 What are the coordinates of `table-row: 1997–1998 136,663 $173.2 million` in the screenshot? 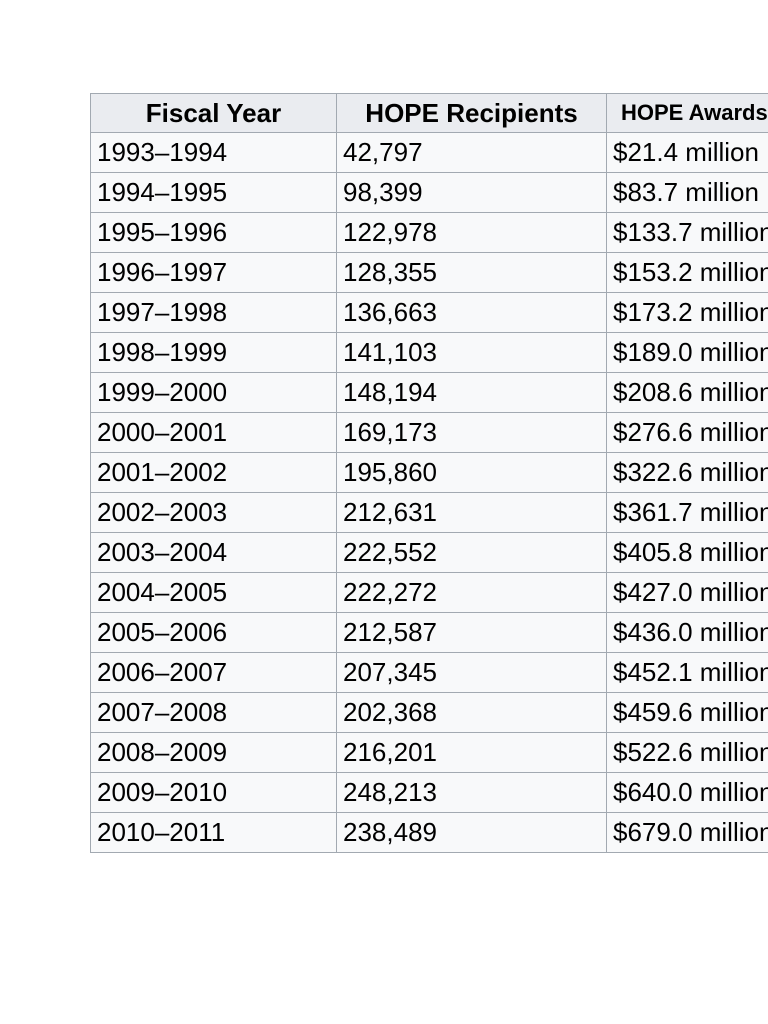 It's located at (429, 312).